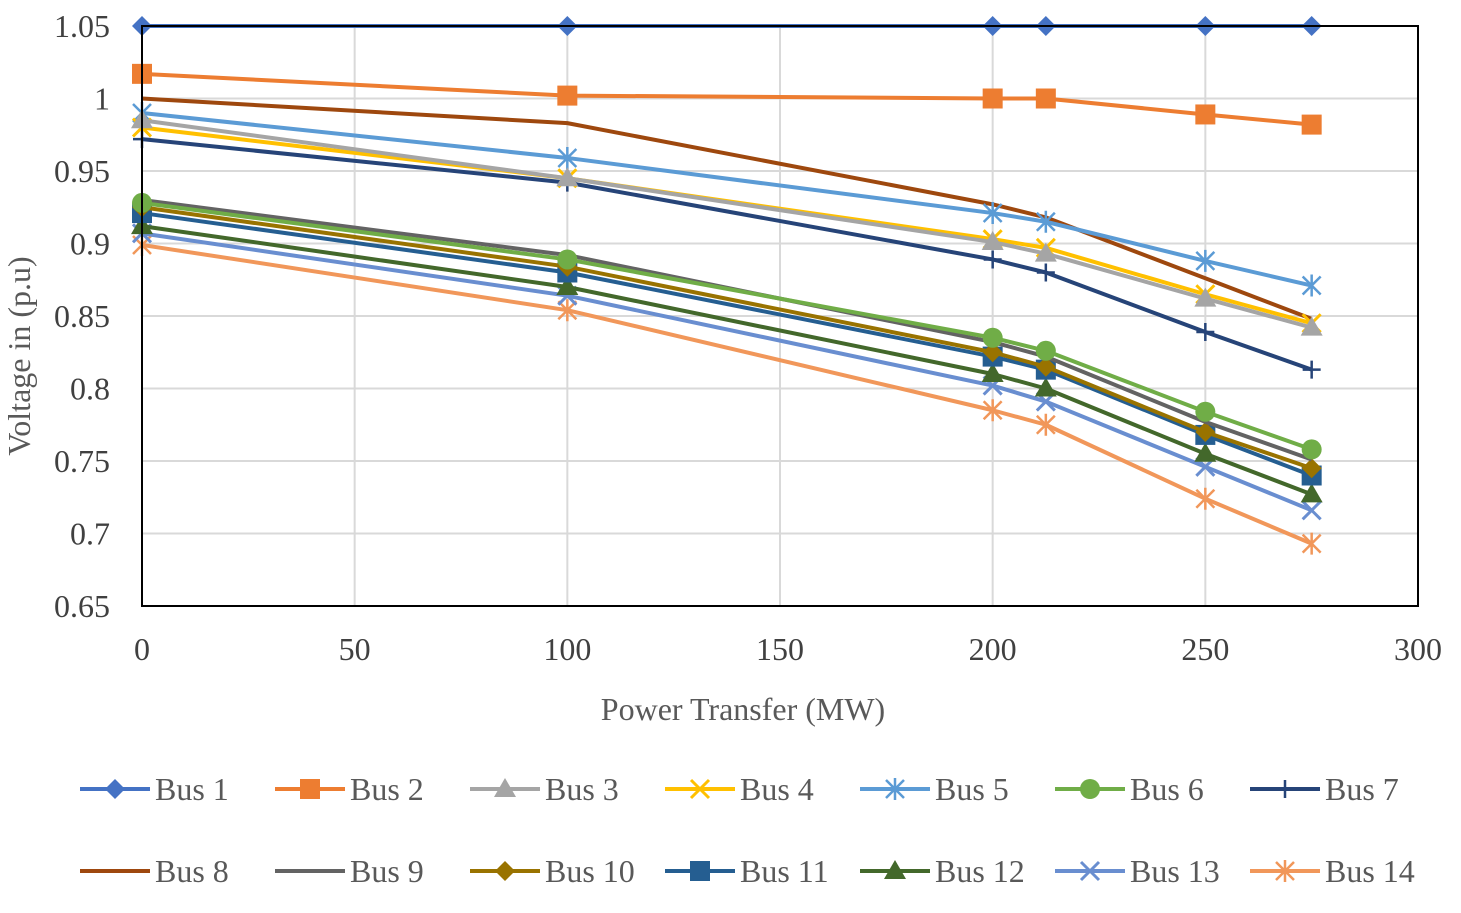  What do you see at coordinates (355, 649) in the screenshot?
I see `x-tick-label: 50` at bounding box center [355, 649].